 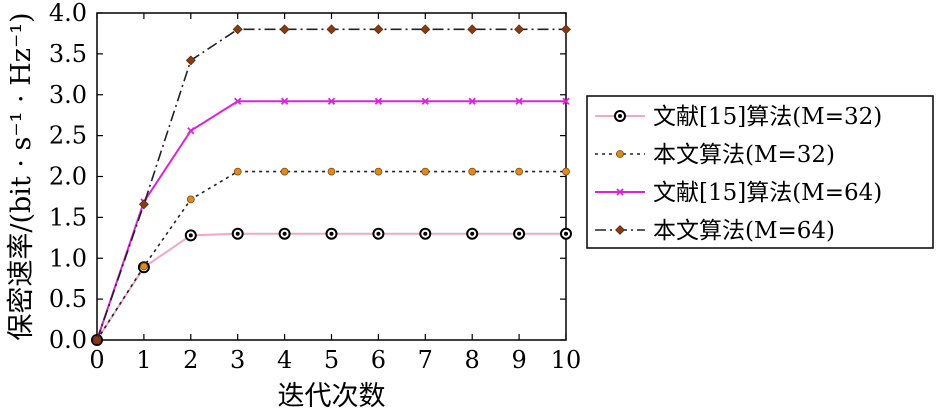 I want to click on legend-label-2: 本文算法(M=32), so click(x=744, y=155).